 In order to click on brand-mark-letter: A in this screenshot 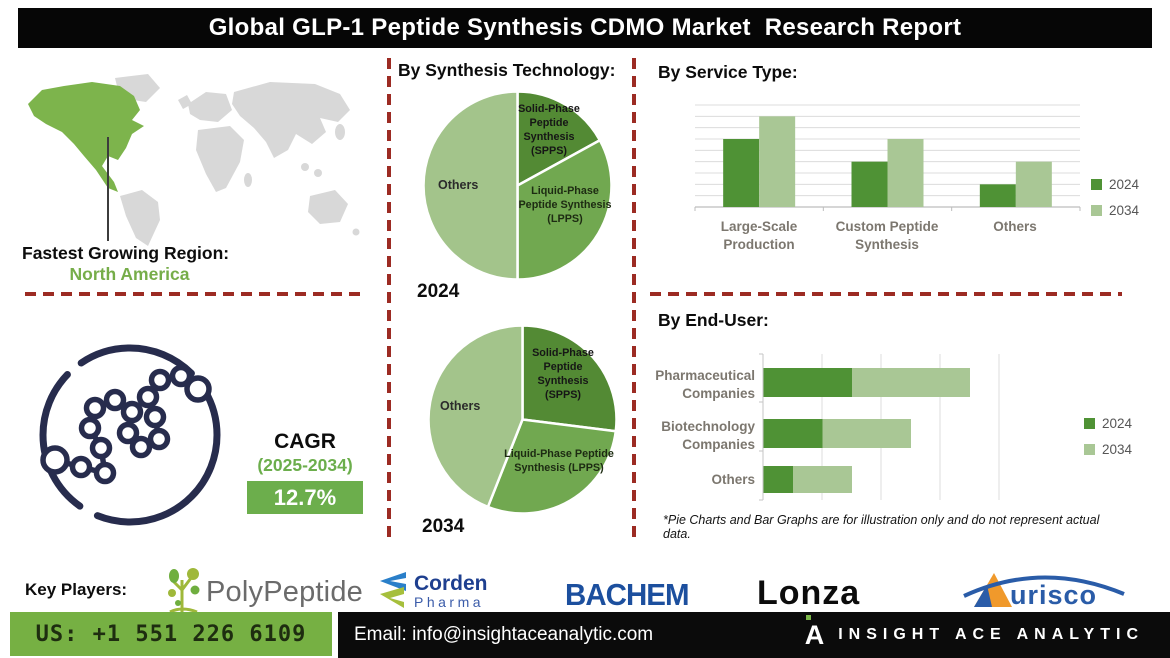, I will do `click(814, 634)`.